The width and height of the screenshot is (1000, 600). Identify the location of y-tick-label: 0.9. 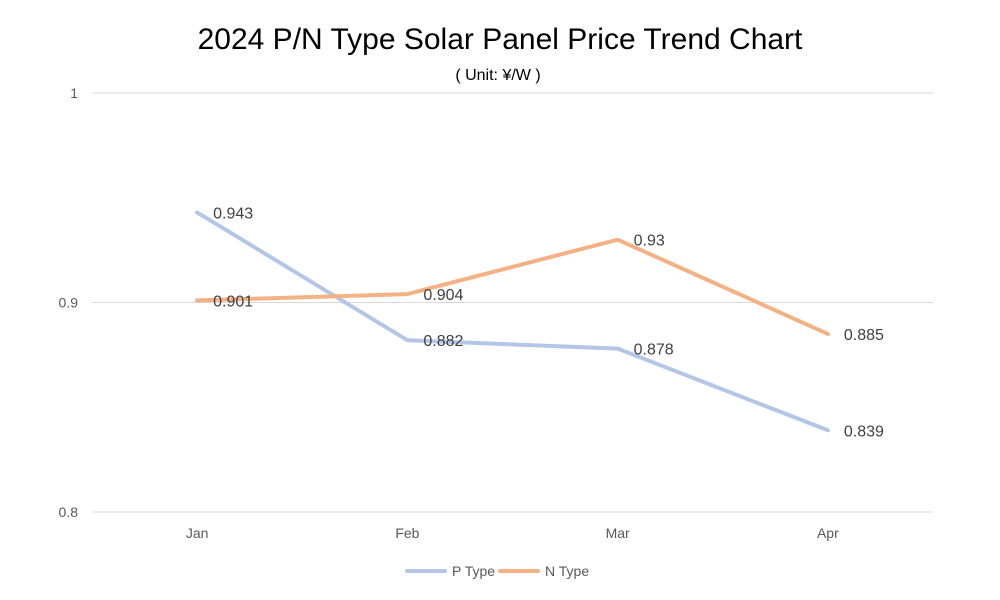
(69, 303).